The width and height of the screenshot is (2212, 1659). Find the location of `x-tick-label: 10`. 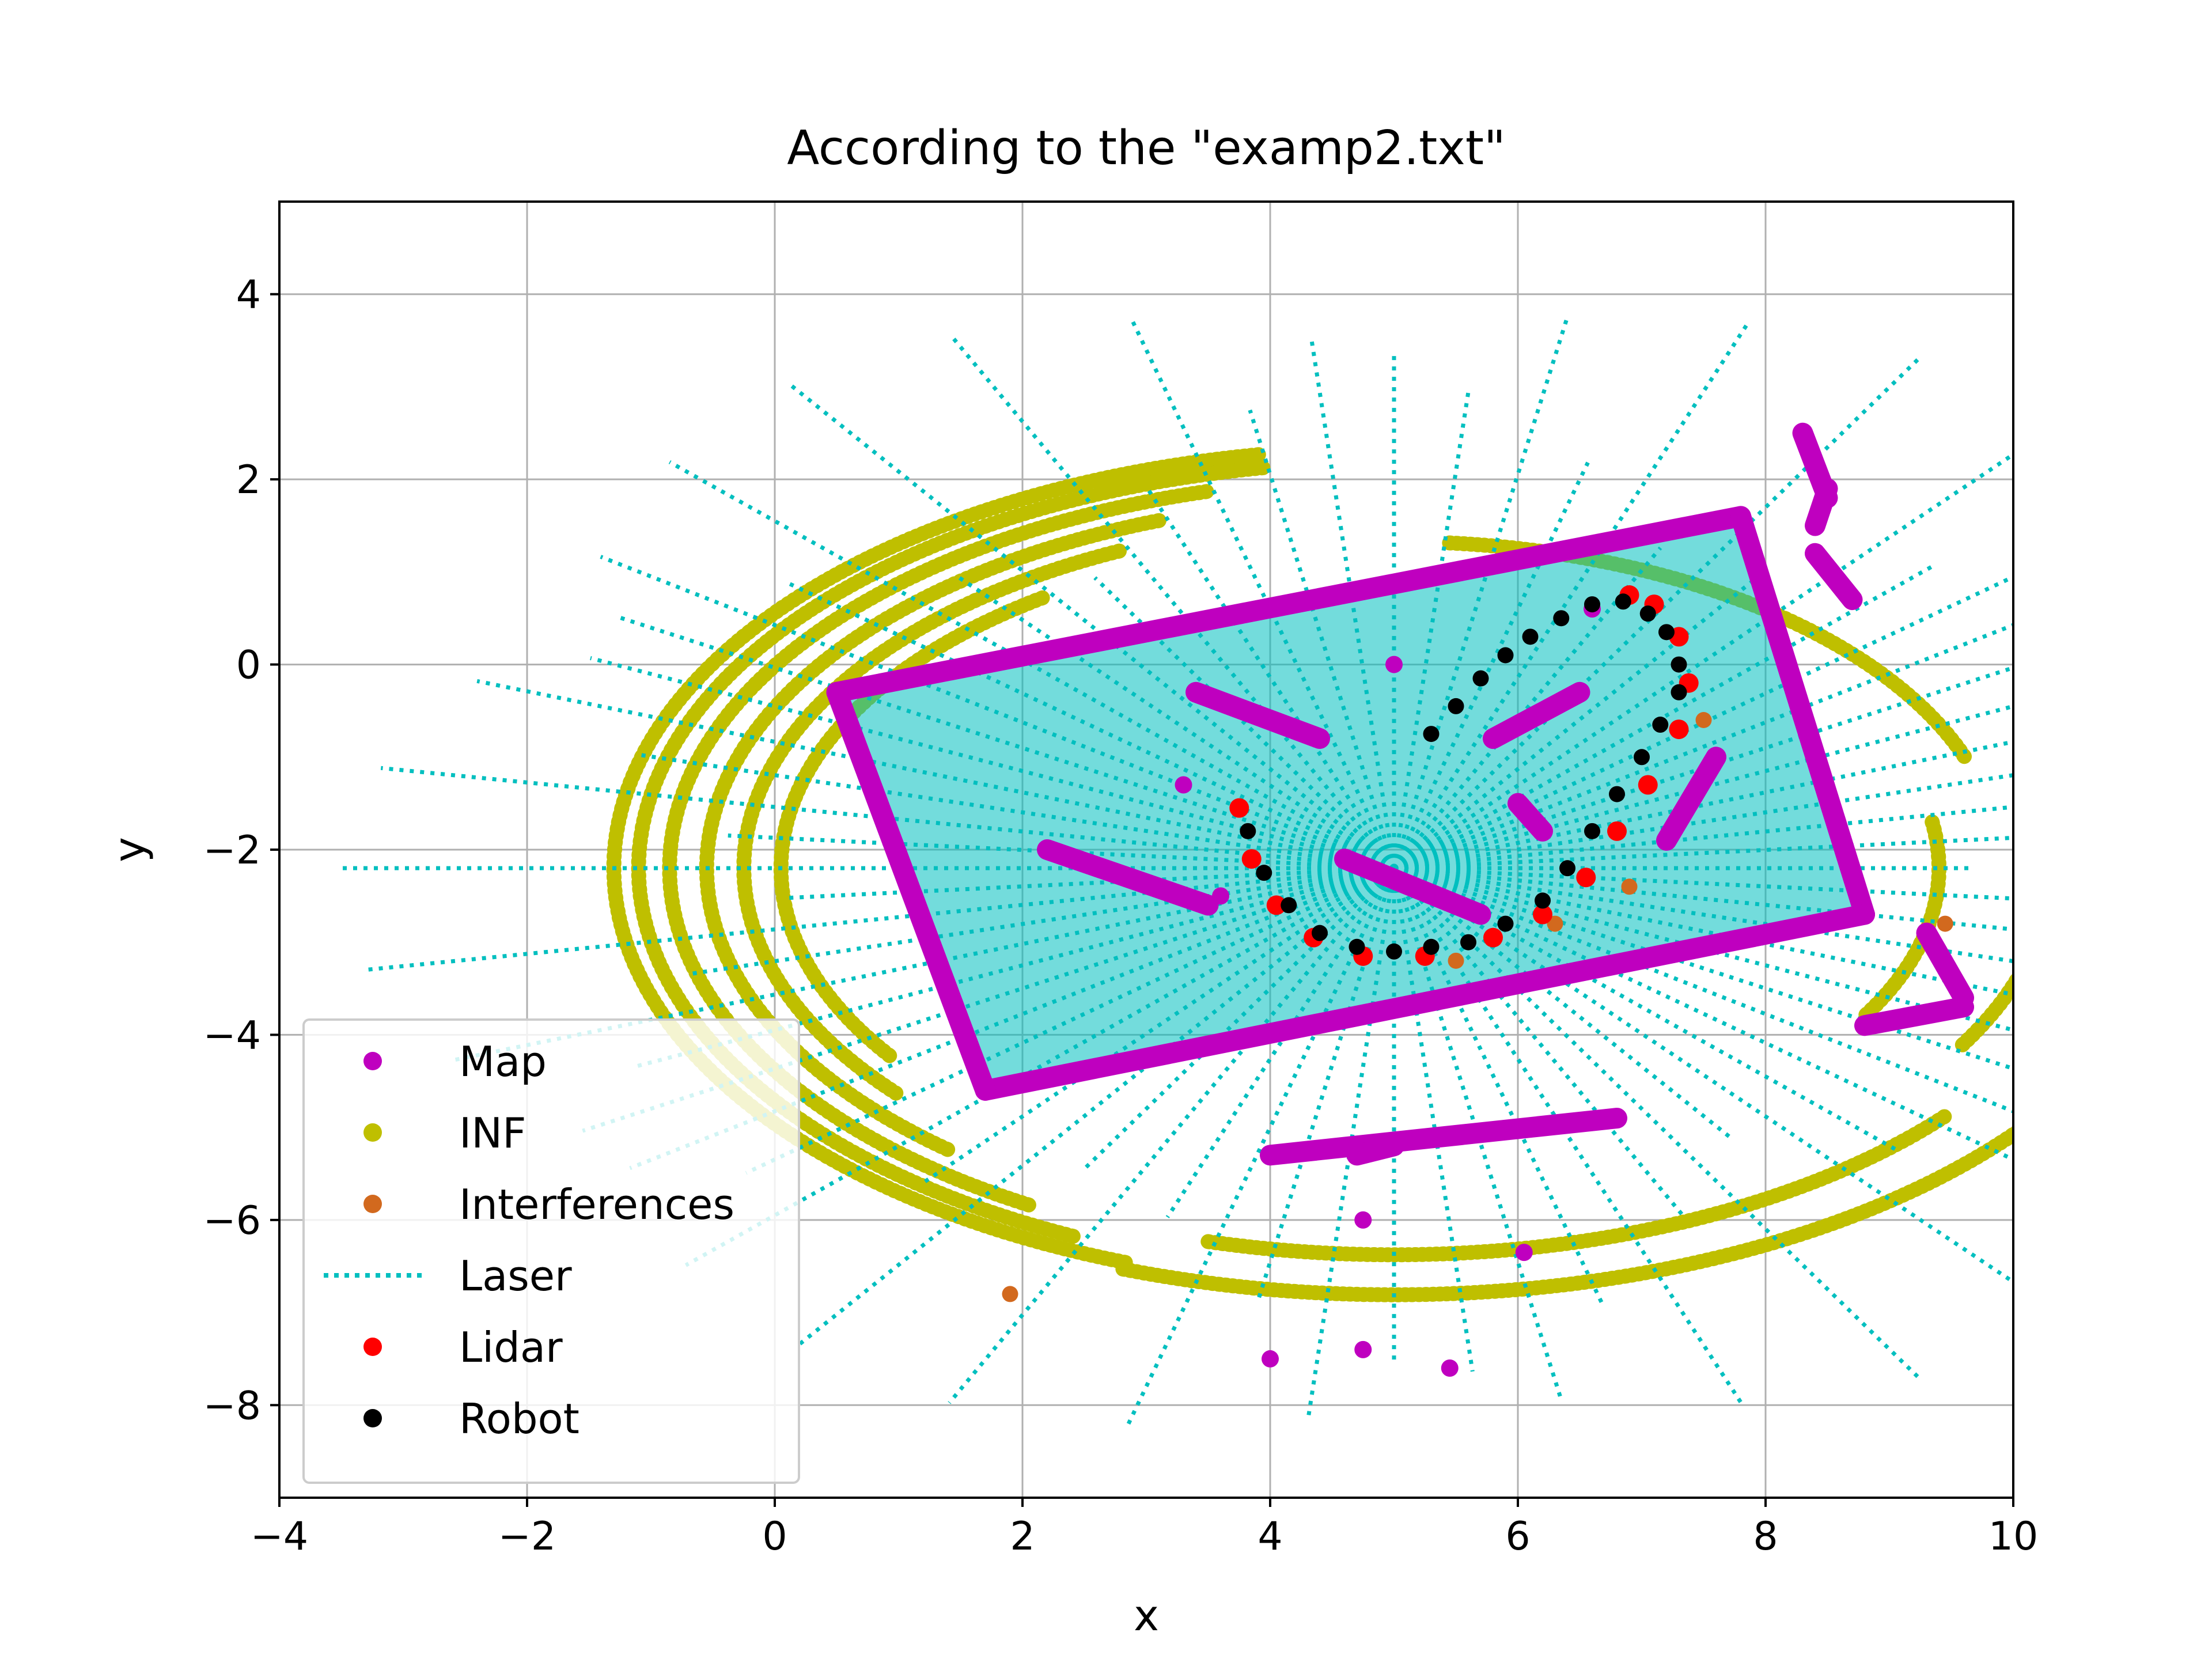

x-tick-label: 10 is located at coordinates (2013, 1536).